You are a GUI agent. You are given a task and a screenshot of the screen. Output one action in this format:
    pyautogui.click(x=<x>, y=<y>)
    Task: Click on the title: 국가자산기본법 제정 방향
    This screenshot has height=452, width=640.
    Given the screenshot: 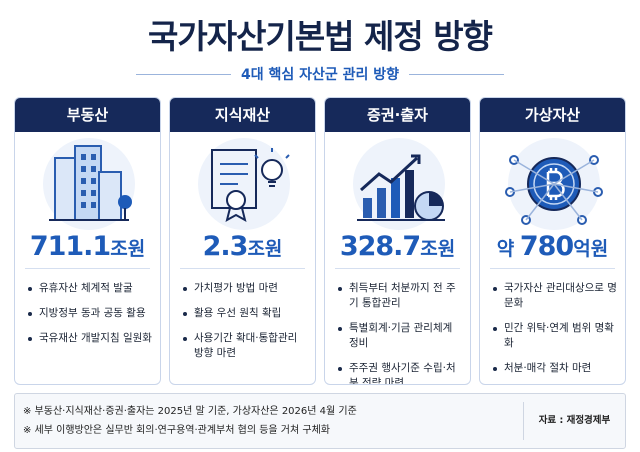 What is the action you would take?
    pyautogui.click(x=320, y=36)
    